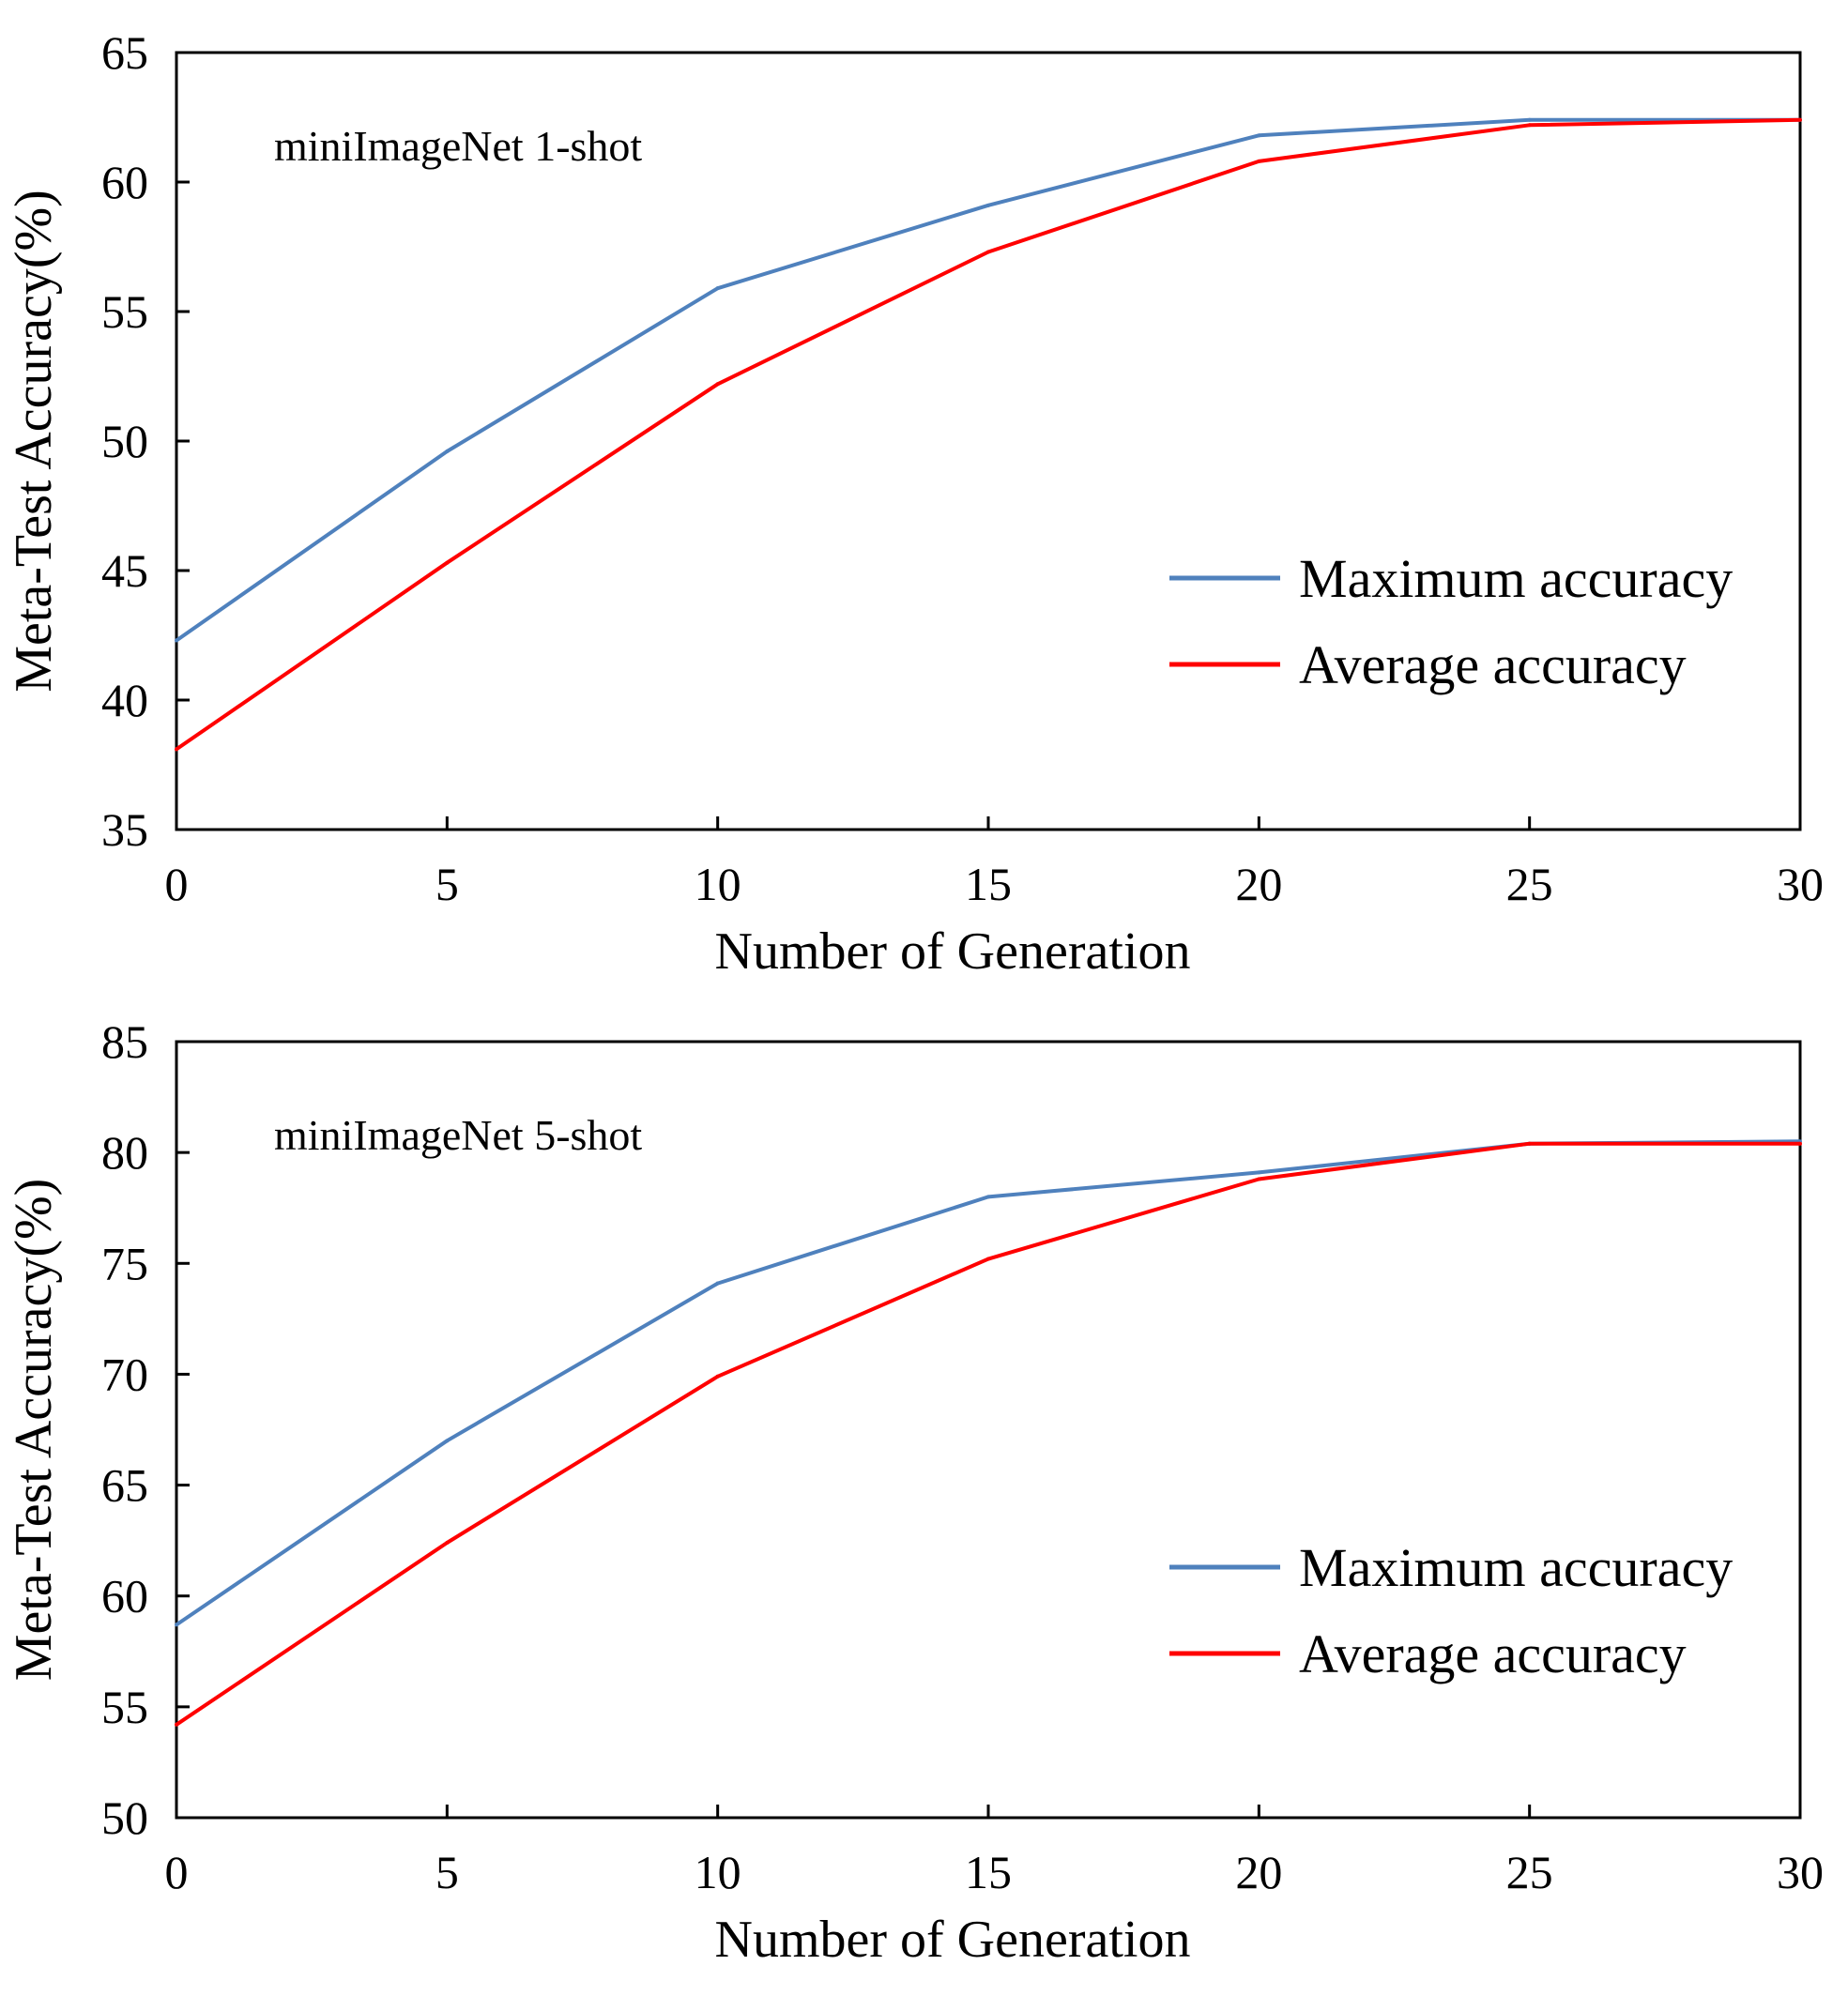 The height and width of the screenshot is (1996, 1848). What do you see at coordinates (125, 1152) in the screenshot?
I see `y-tick-label: 80` at bounding box center [125, 1152].